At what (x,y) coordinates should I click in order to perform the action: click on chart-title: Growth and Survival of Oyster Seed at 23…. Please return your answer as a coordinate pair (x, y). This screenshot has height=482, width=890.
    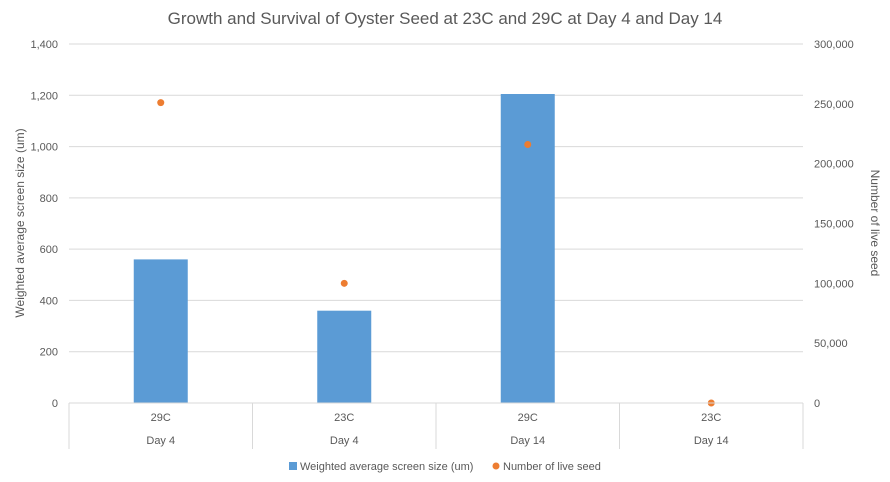
    Looking at the image, I should click on (445, 18).